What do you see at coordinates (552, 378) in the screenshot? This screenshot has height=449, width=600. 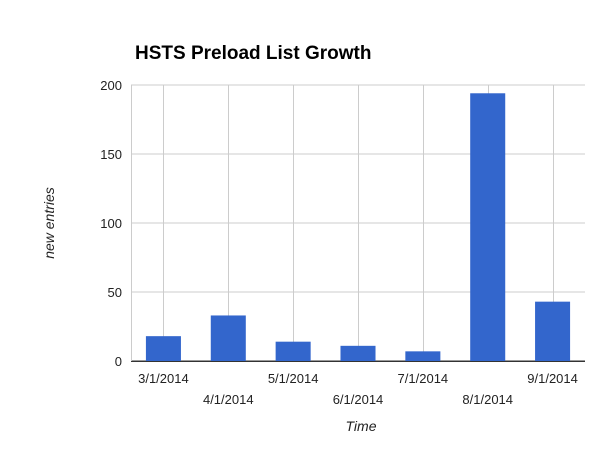 I see `x-tick-label: 9/1/2014` at bounding box center [552, 378].